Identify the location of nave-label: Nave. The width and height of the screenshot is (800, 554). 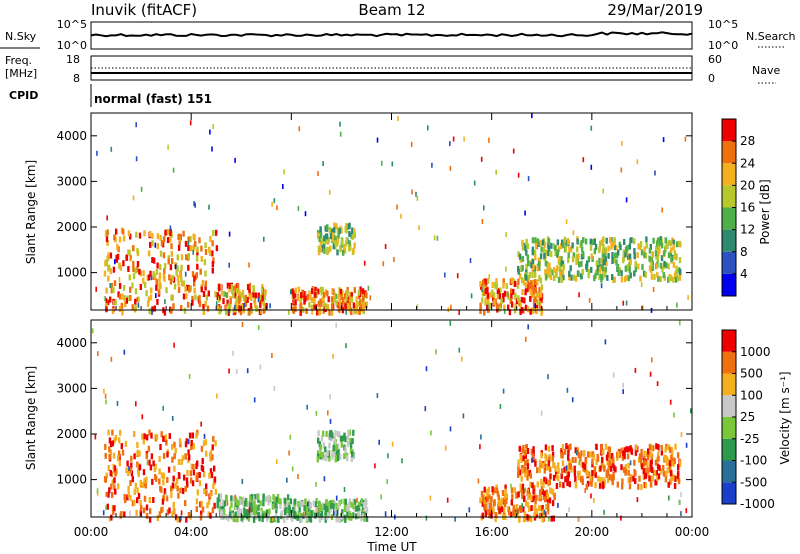
(766, 70).